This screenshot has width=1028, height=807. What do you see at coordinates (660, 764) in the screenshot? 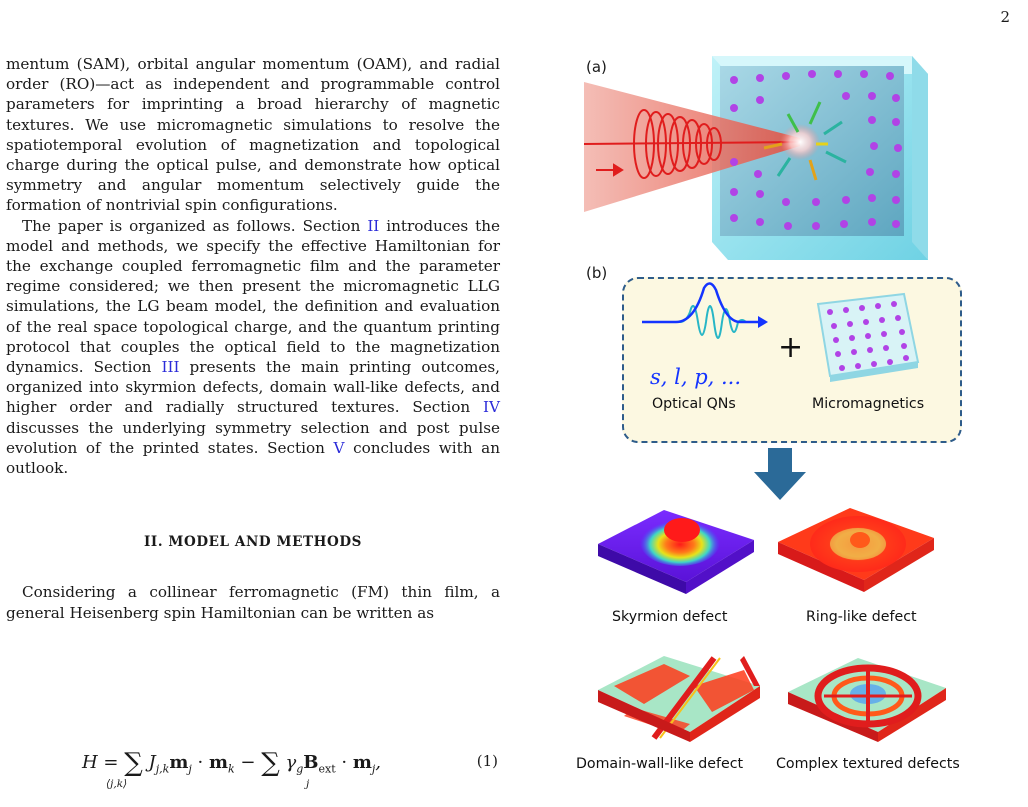
I see `caption-domain-wall: Domain-wall-like defect` at bounding box center [660, 764].